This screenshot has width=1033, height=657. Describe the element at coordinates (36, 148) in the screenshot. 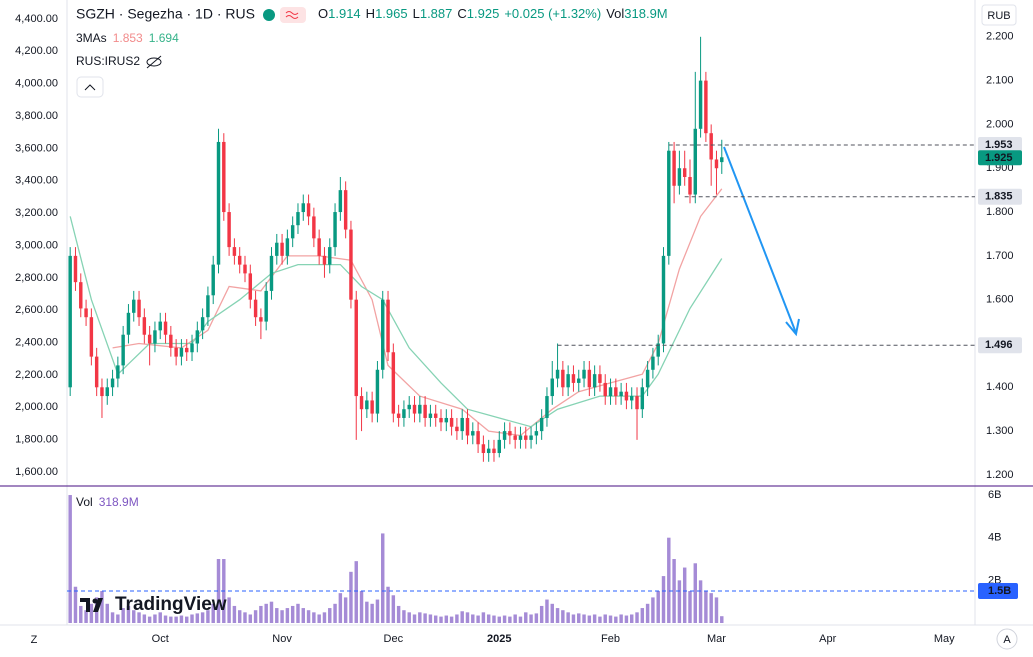

I see `y2-tick-label: 3,600.00` at that location.